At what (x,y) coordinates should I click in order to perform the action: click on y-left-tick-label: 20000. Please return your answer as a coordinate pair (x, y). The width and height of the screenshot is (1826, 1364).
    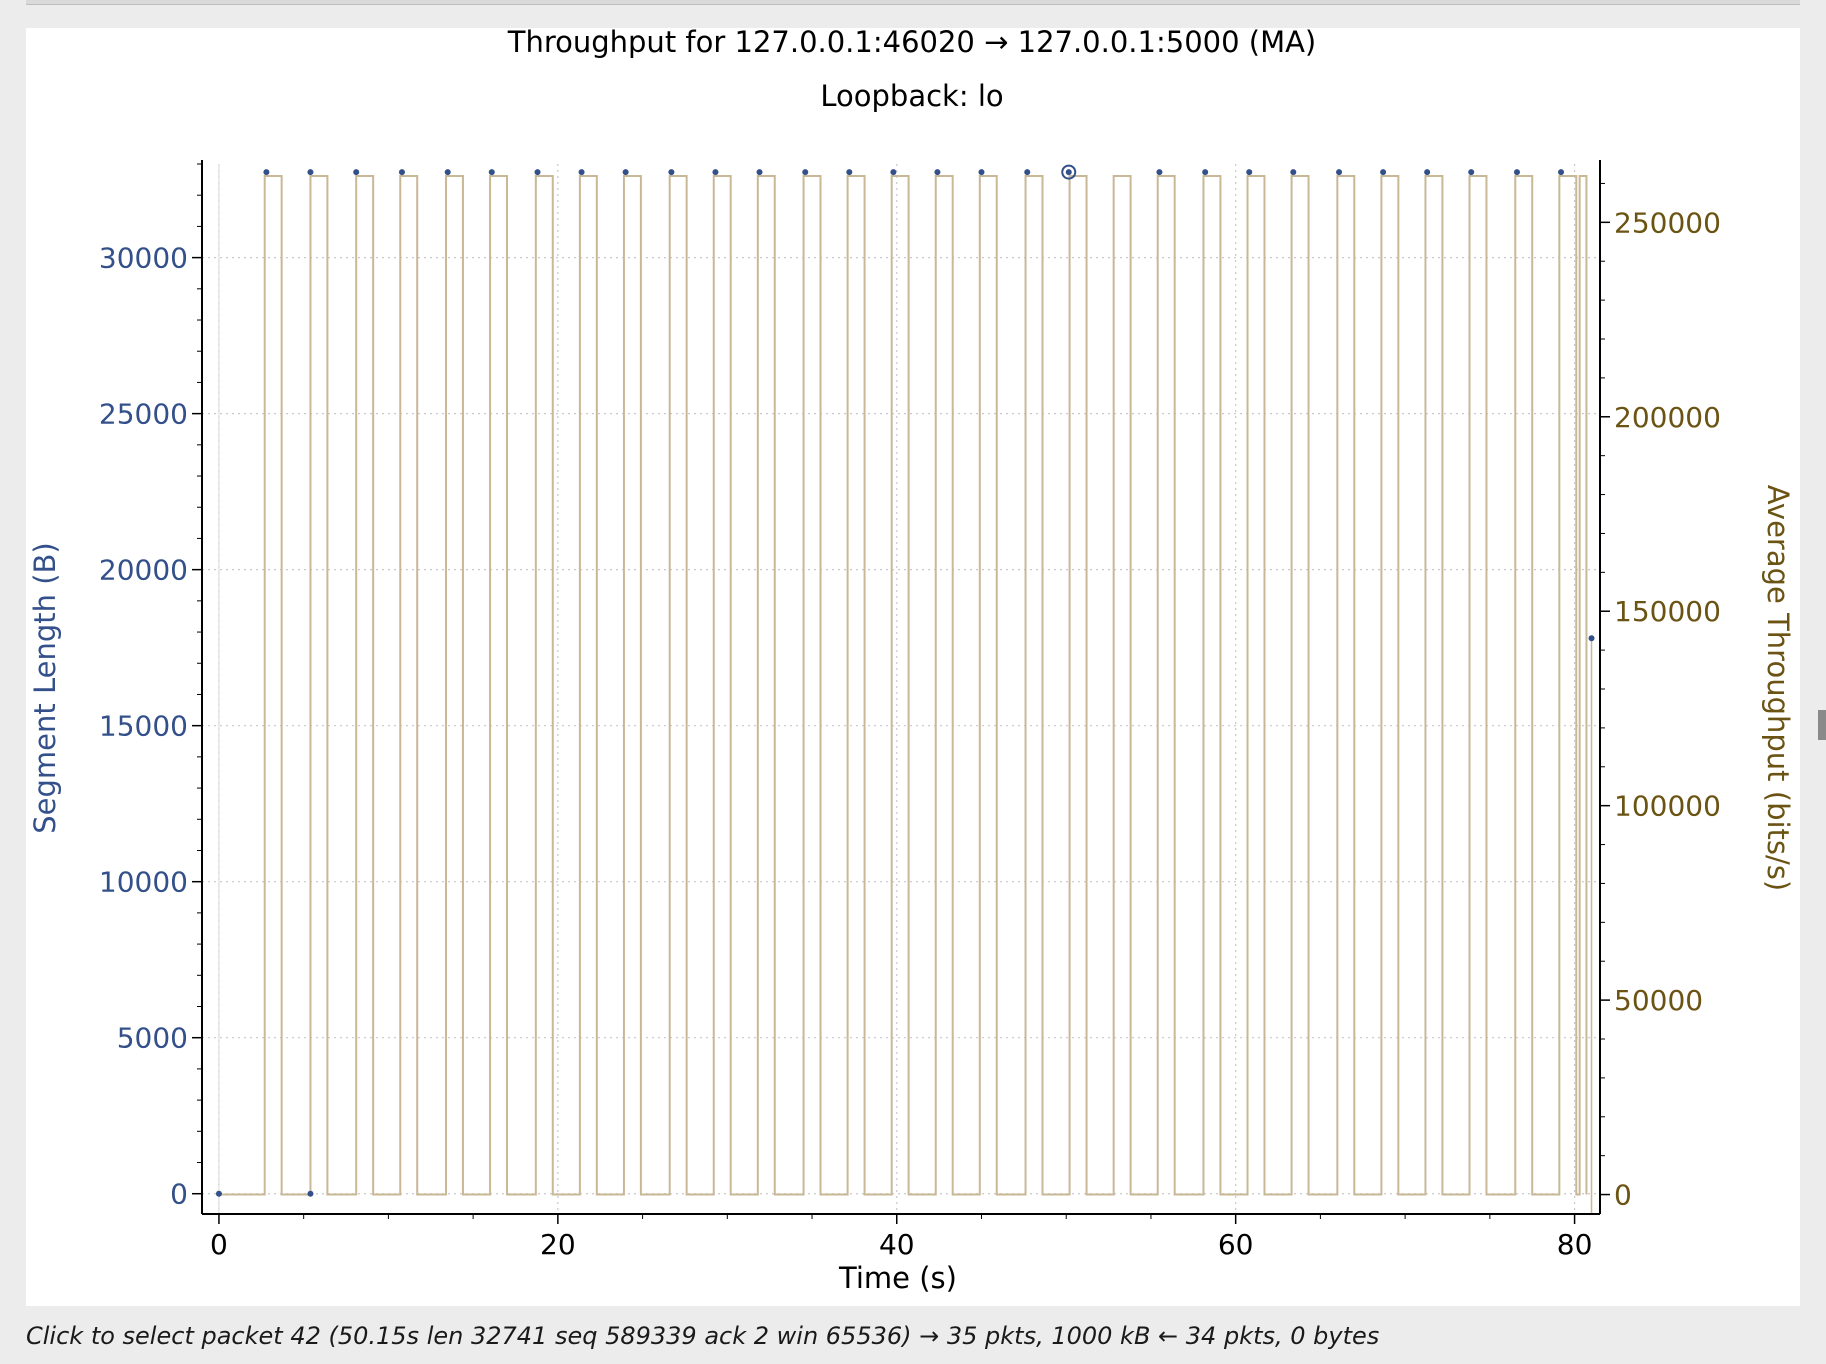
    Looking at the image, I should click on (143, 570).